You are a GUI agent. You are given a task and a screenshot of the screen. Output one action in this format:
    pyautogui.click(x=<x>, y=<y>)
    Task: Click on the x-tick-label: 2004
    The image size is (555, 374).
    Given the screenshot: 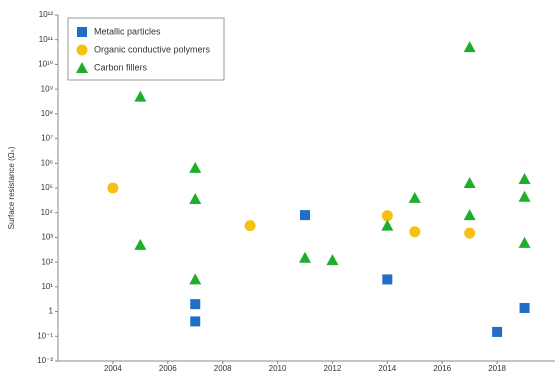 What is the action you would take?
    pyautogui.click(x=113, y=368)
    